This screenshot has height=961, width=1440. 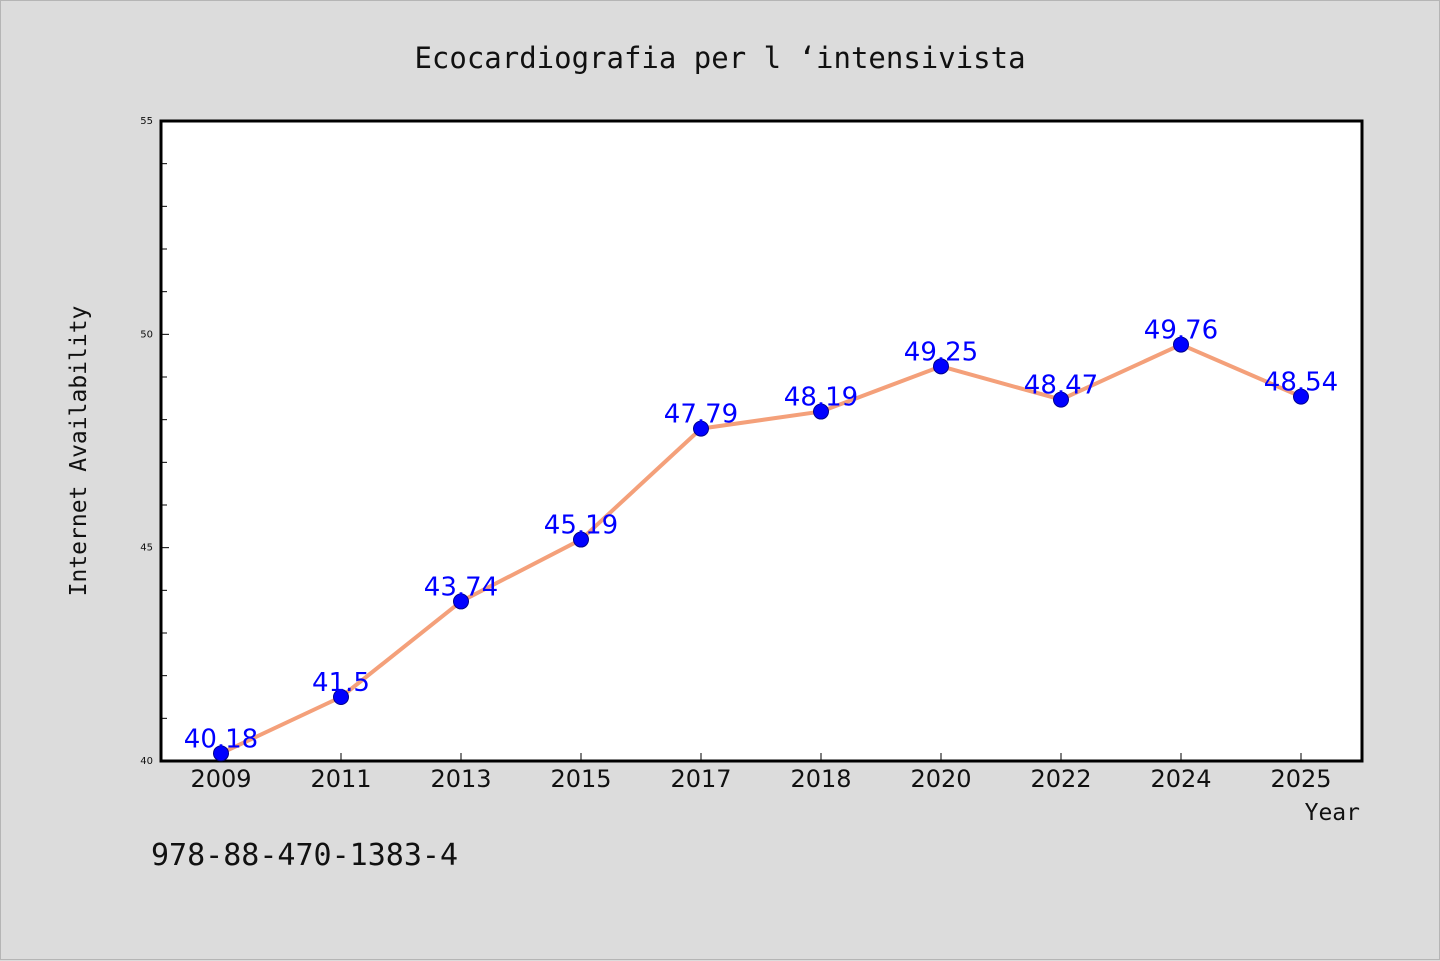 What do you see at coordinates (701, 415) in the screenshot?
I see `data-label: 47.79` at bounding box center [701, 415].